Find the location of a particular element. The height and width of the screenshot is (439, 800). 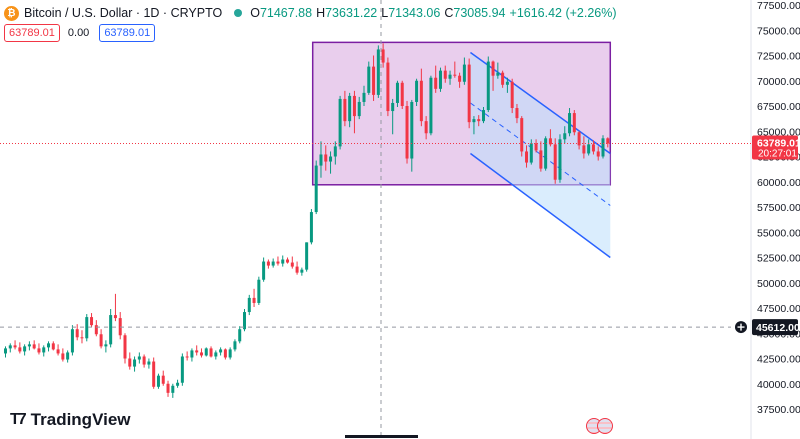

market-open-dot-icon is located at coordinates (238, 13).